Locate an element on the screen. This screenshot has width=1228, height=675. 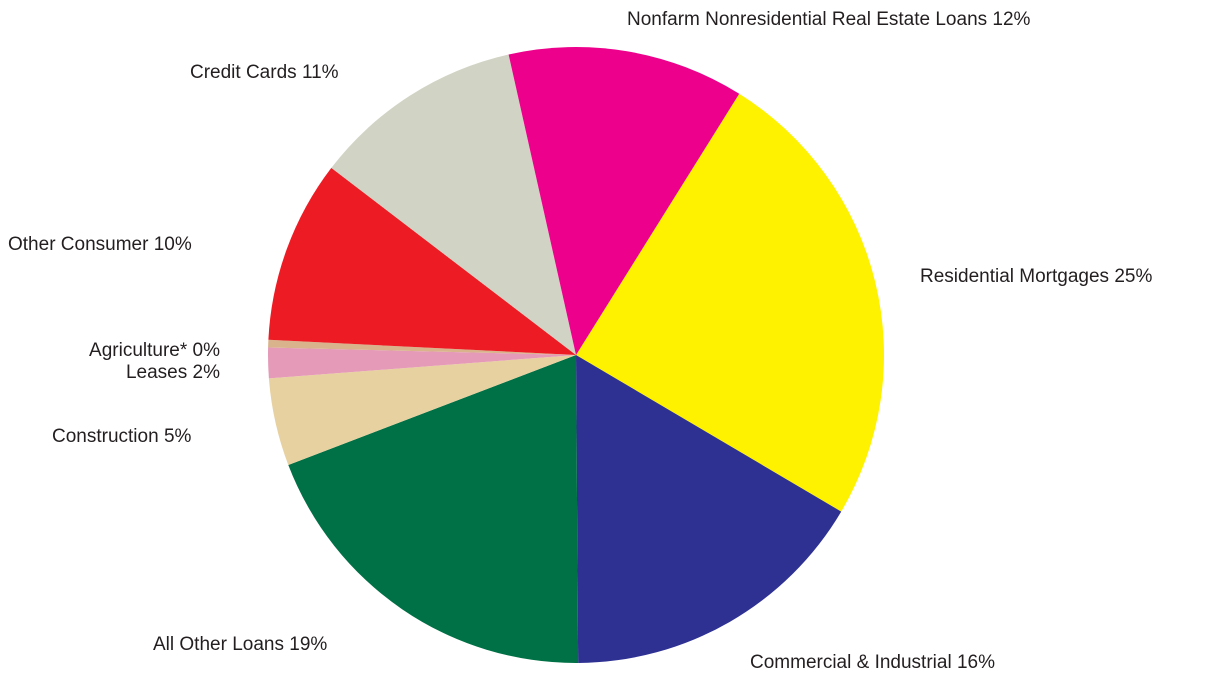
slice-label: Leases 2% is located at coordinates (173, 372).